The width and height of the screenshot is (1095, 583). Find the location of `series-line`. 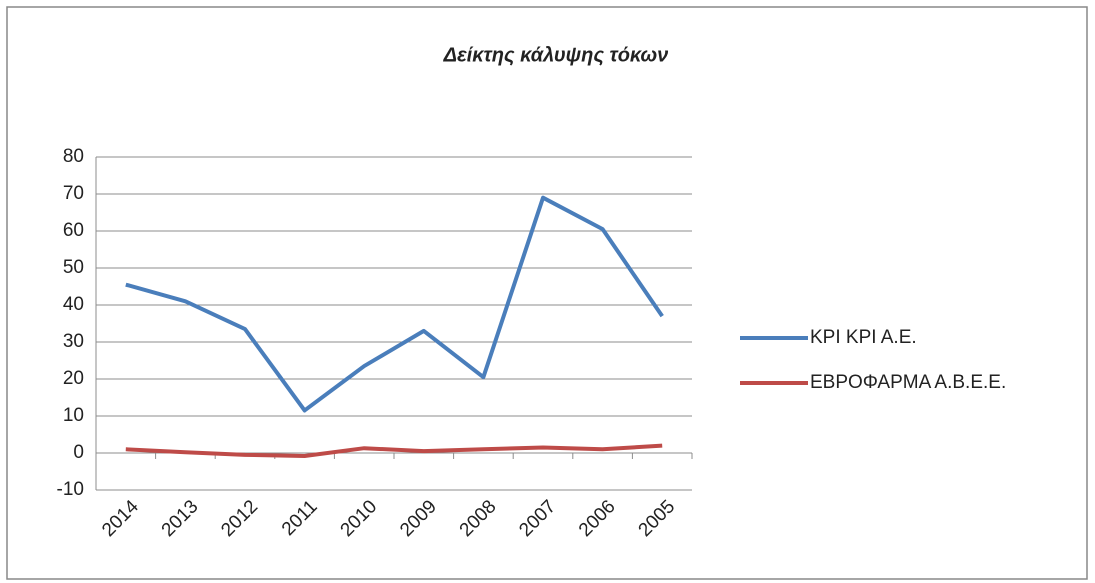

series-line is located at coordinates (394, 450).